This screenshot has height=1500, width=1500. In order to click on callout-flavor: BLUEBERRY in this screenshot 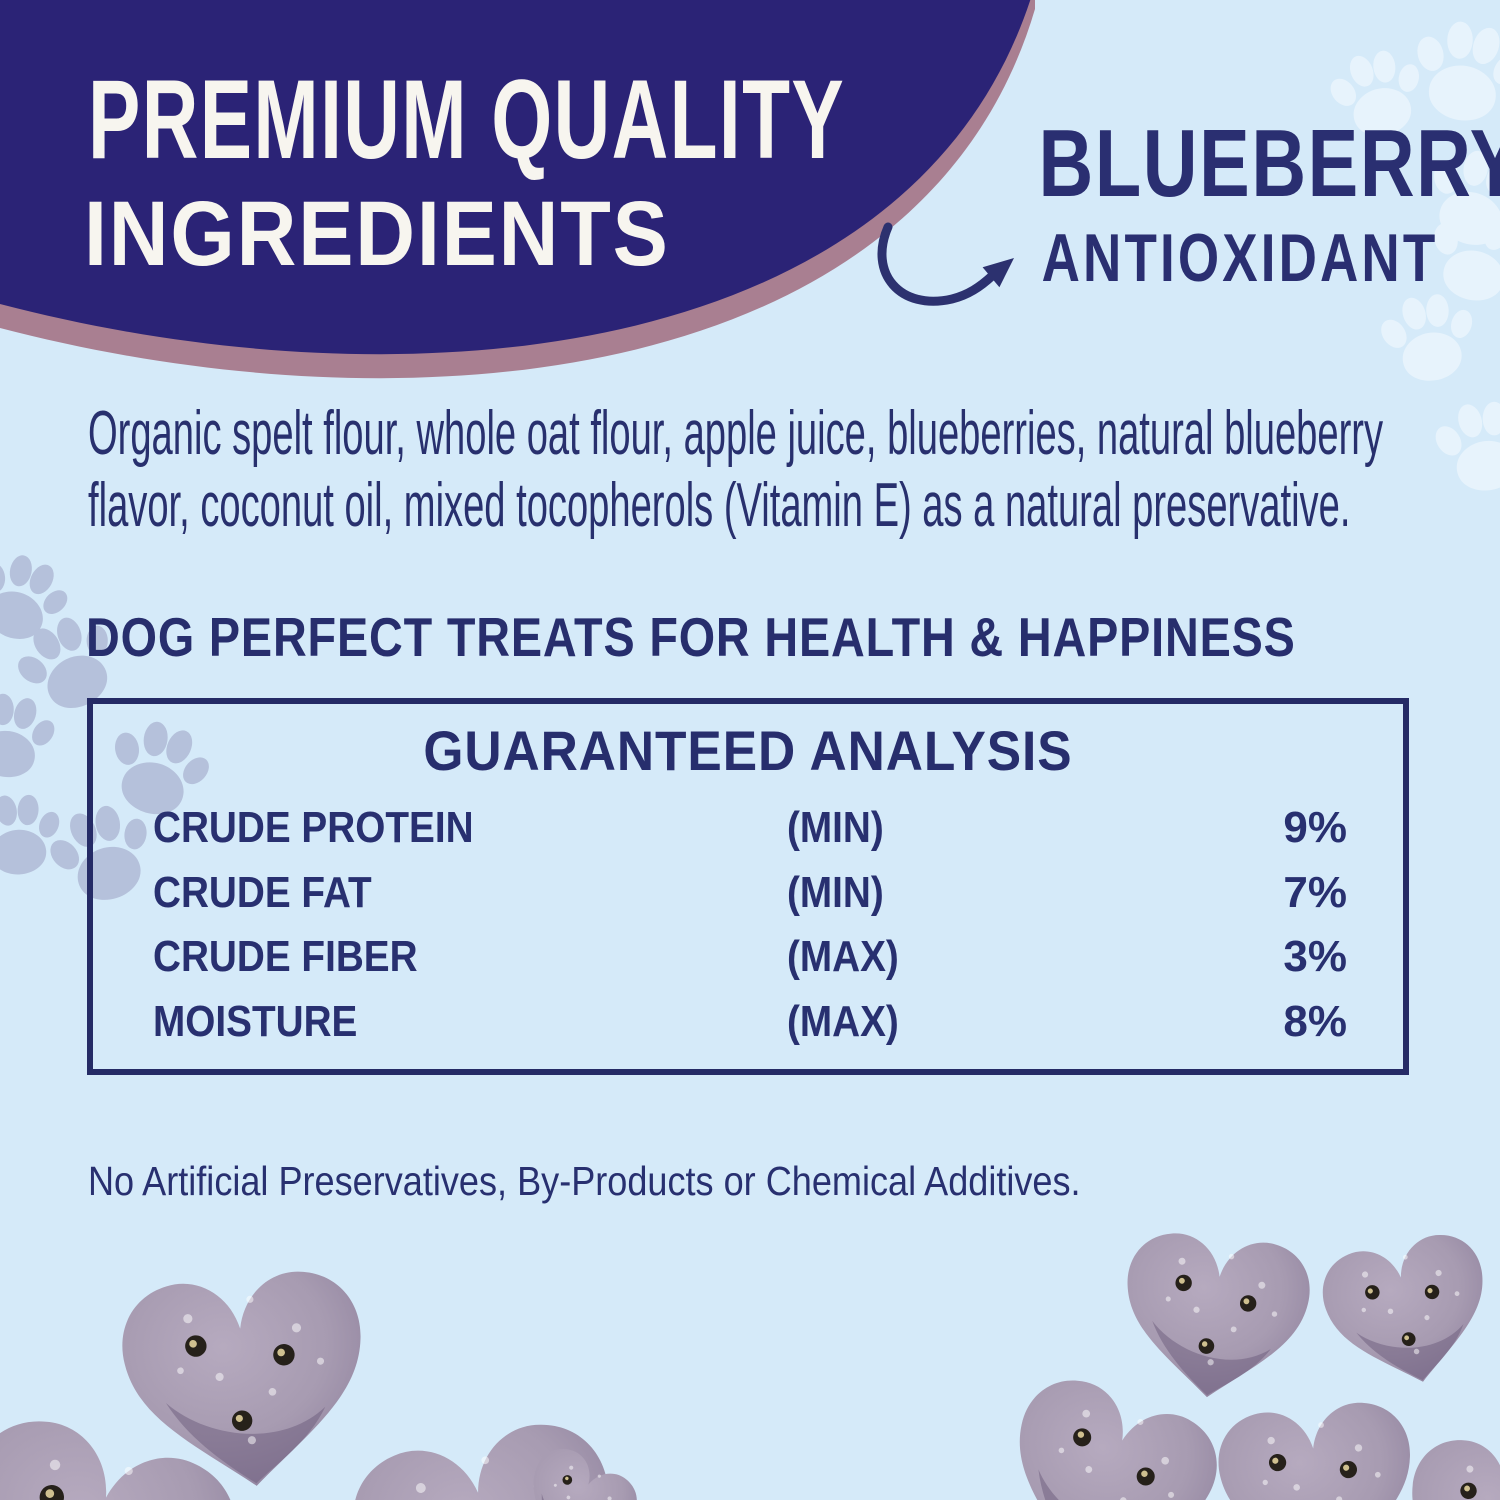, I will do `click(1269, 163)`.